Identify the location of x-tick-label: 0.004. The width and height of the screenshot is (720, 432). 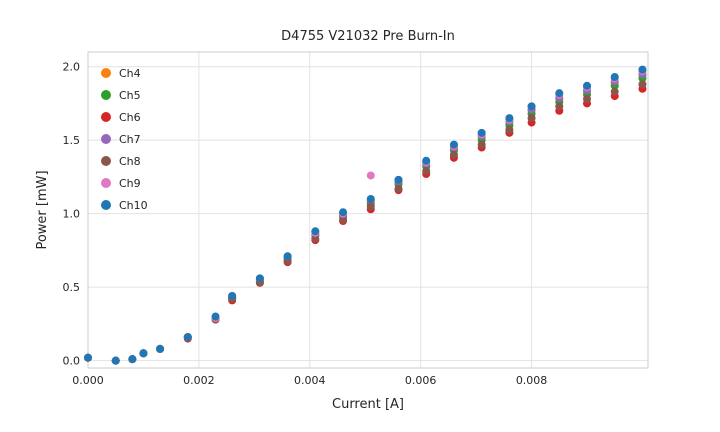
(310, 380).